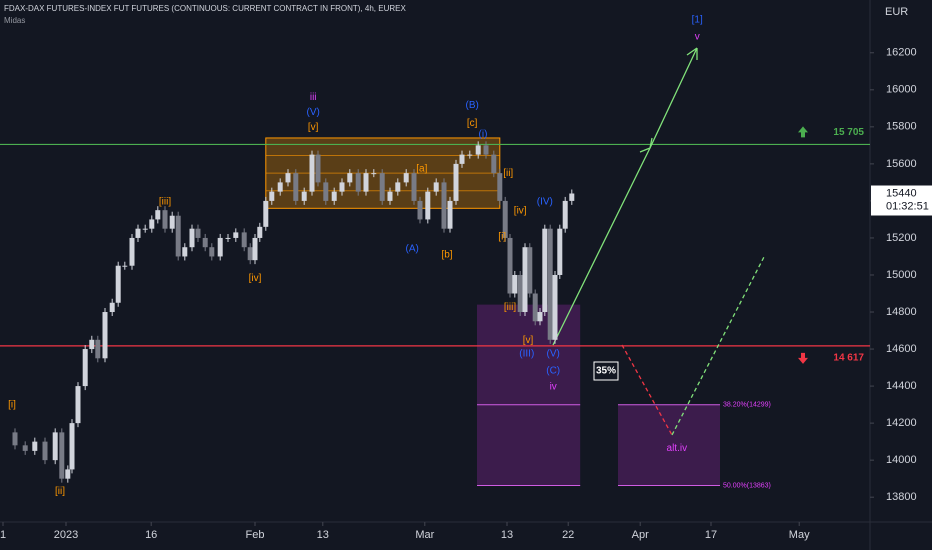  Describe the element at coordinates (901, 497) in the screenshot. I see `y-tick-label: 13800` at that location.